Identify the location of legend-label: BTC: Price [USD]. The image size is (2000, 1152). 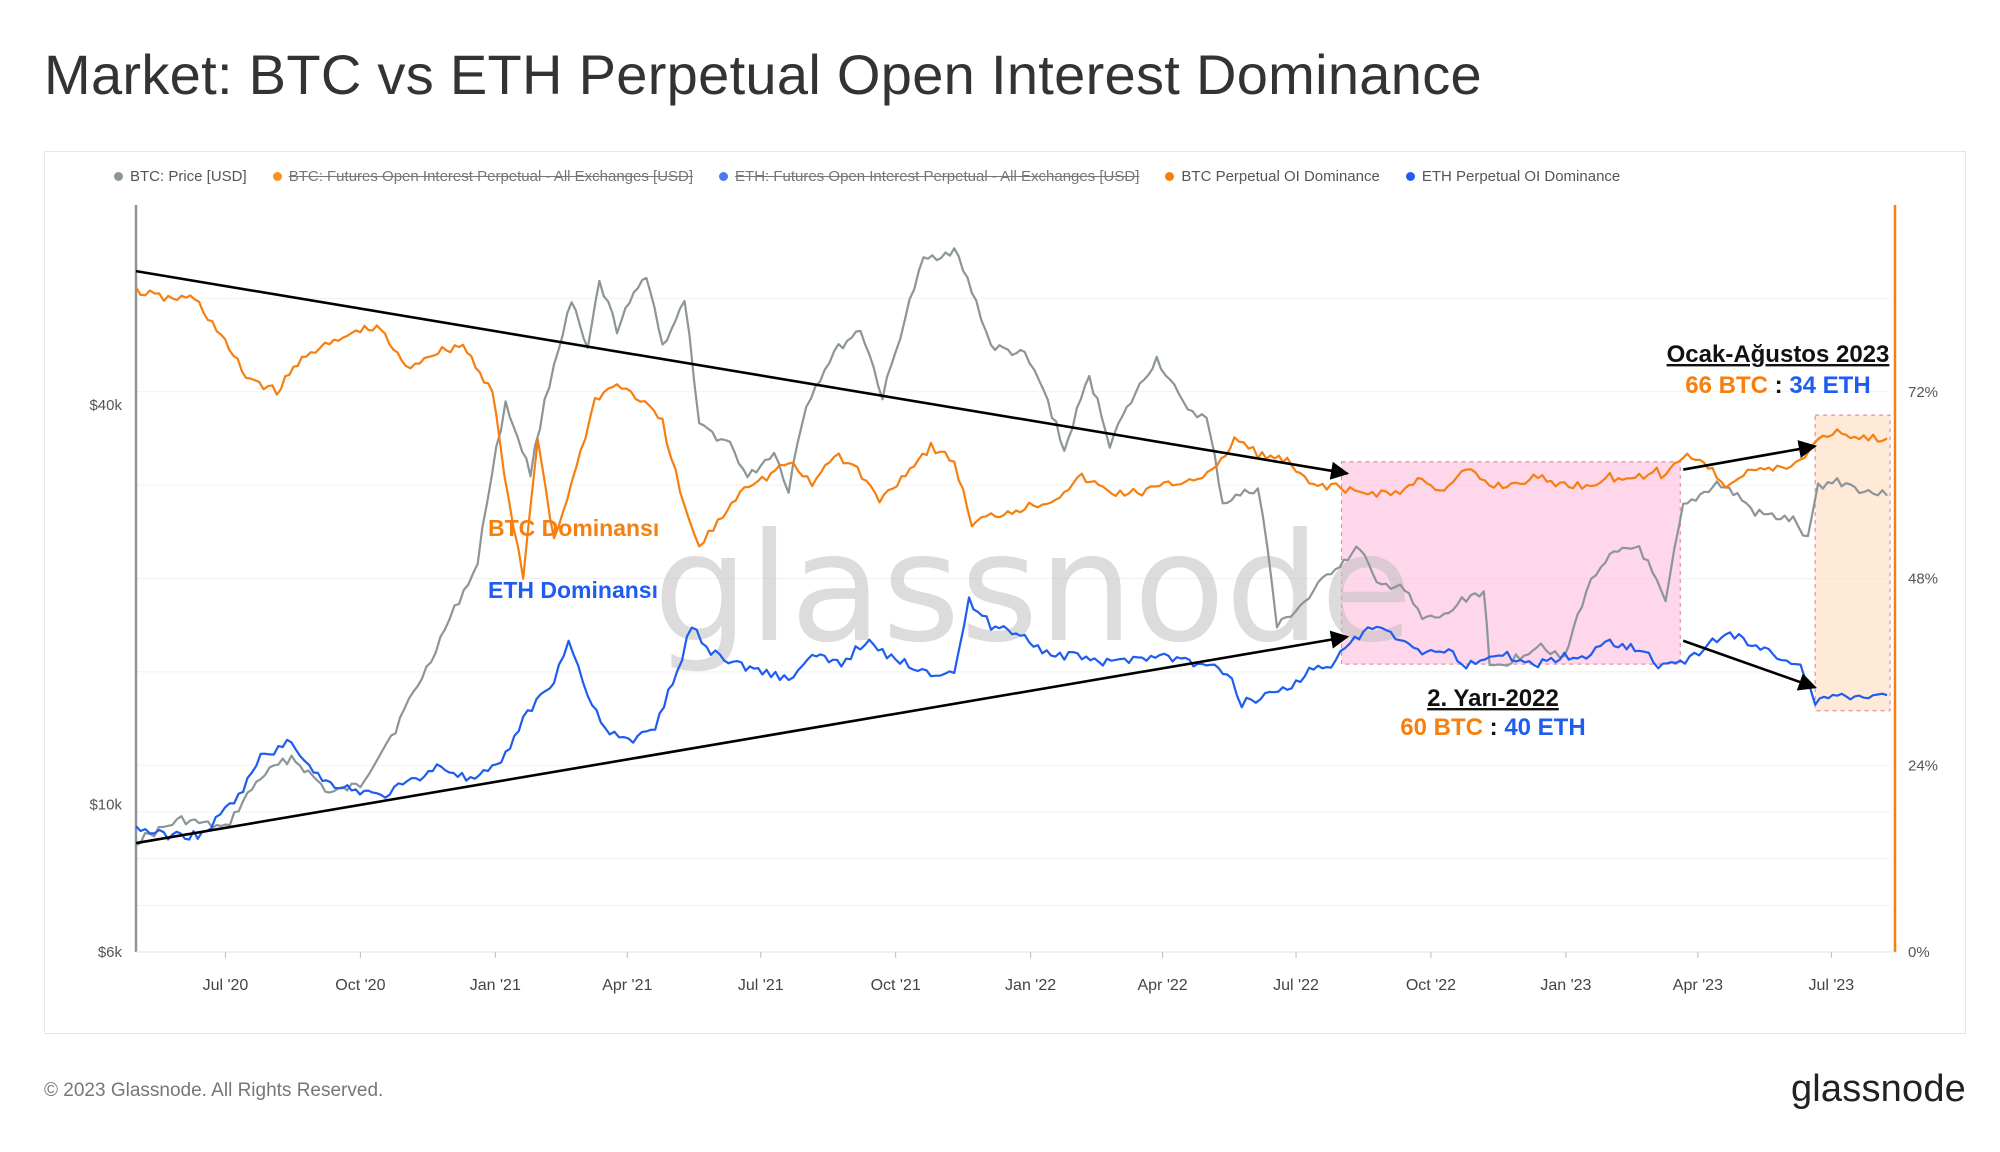
(188, 176).